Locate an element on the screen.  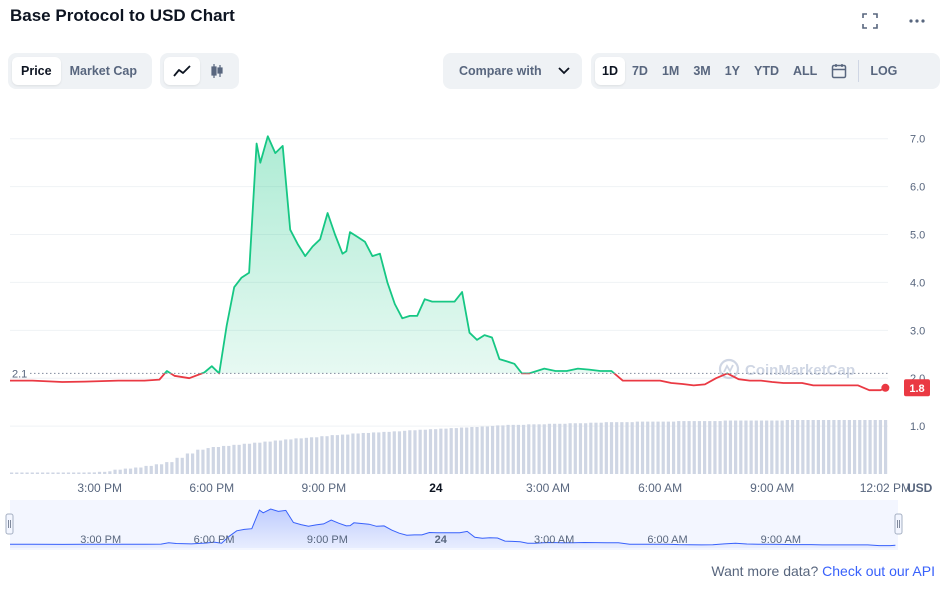
chevron-down-icon is located at coordinates (564, 71).